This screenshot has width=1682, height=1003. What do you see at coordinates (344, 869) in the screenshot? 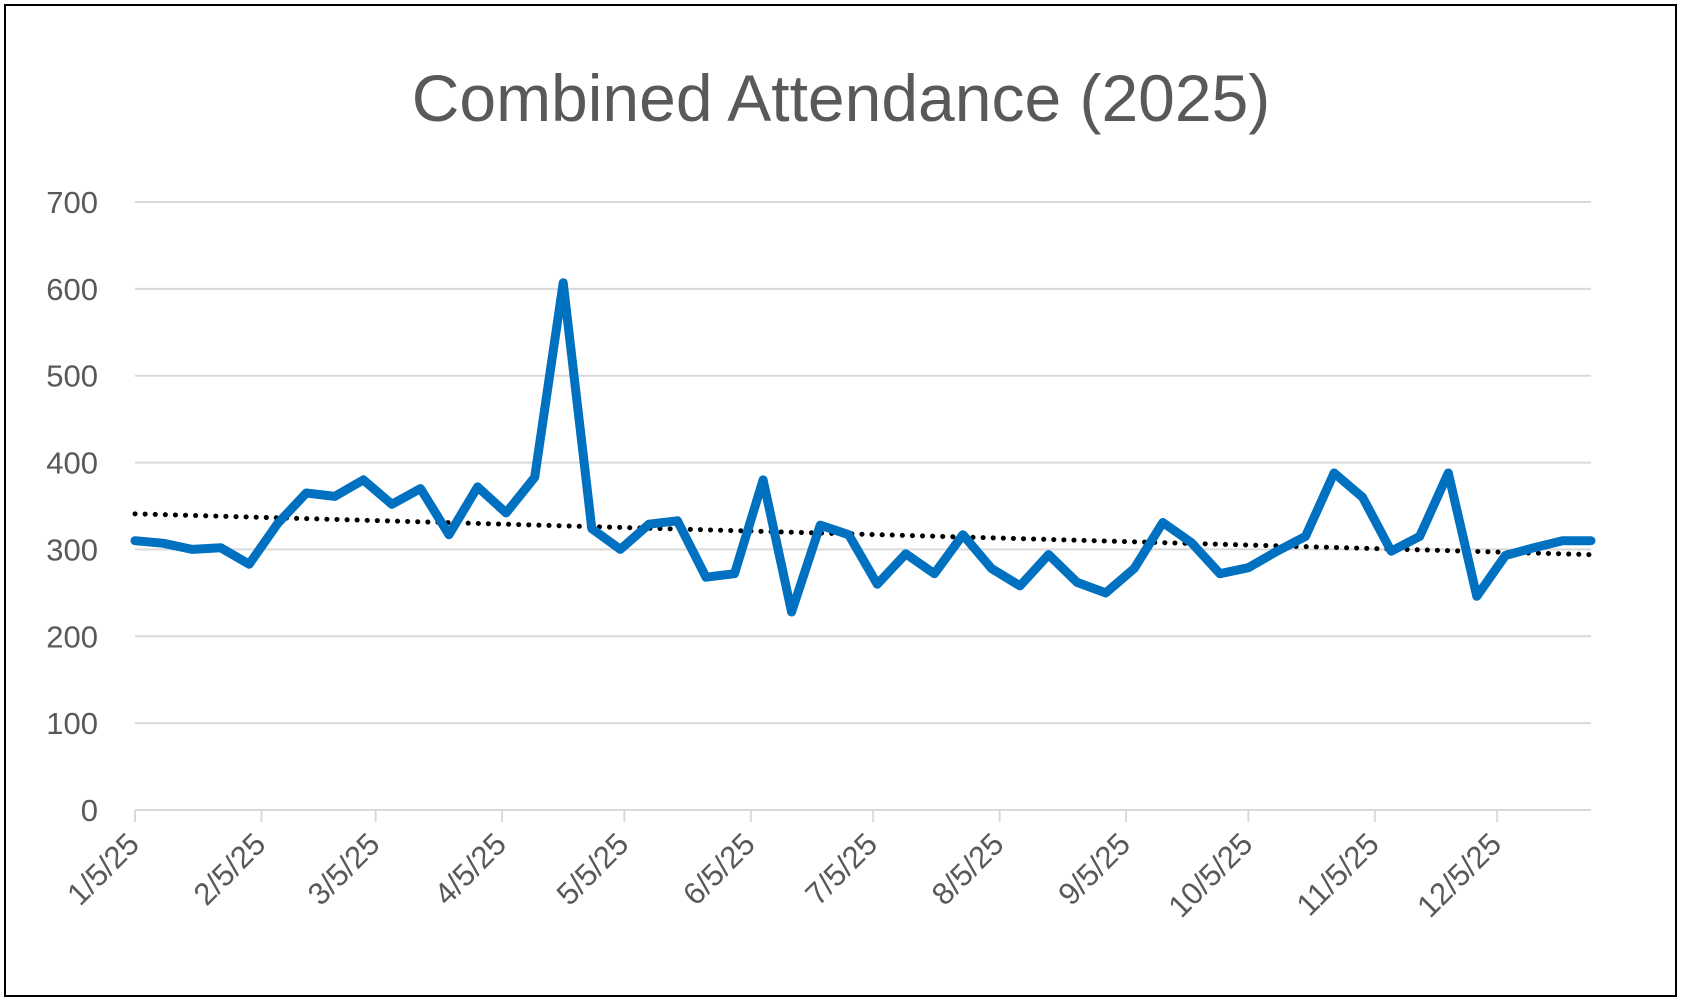
I see `x-tick-label: 3/5/25` at bounding box center [344, 869].